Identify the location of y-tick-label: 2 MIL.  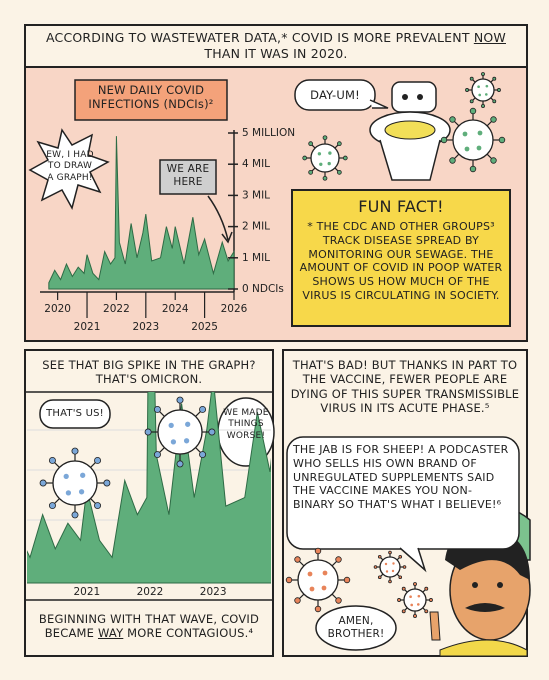
(256, 227).